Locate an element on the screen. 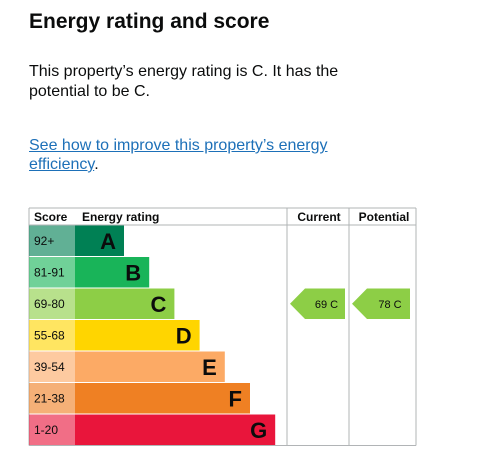 The height and width of the screenshot is (457, 480). rating-band-e: 39-54 E is located at coordinates (127, 366).